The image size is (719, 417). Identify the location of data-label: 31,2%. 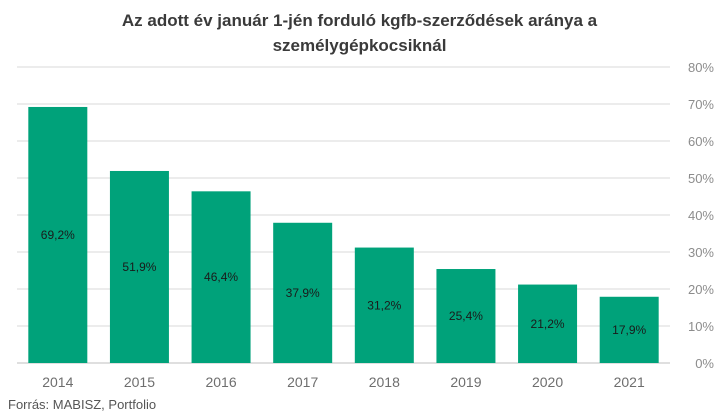
(384, 305).